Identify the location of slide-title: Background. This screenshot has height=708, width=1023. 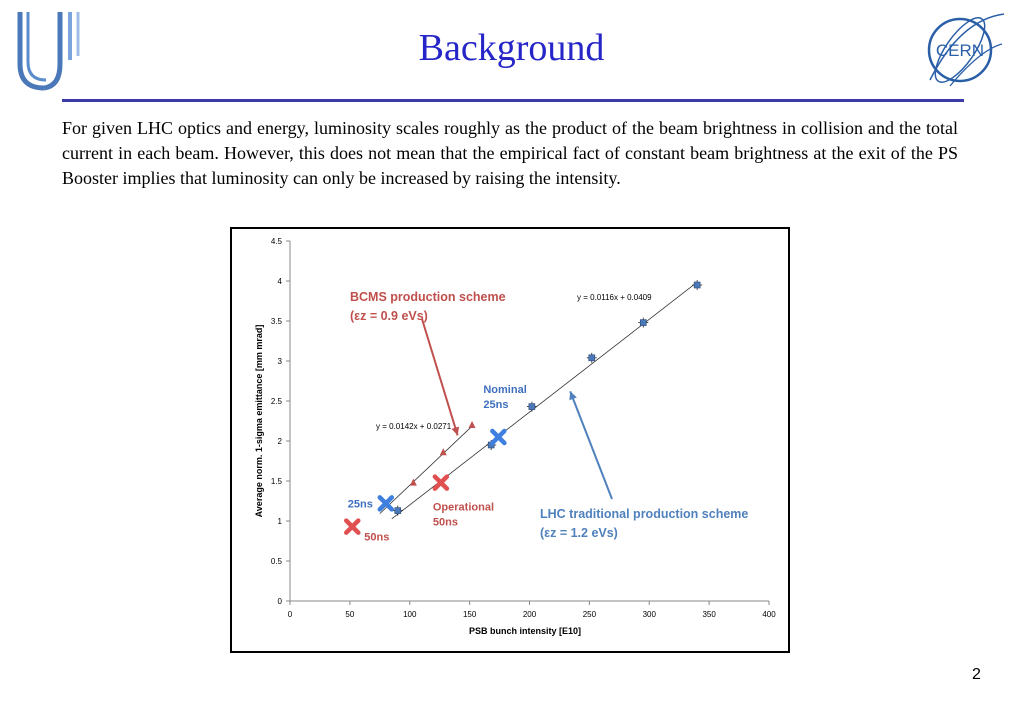
(511, 48).